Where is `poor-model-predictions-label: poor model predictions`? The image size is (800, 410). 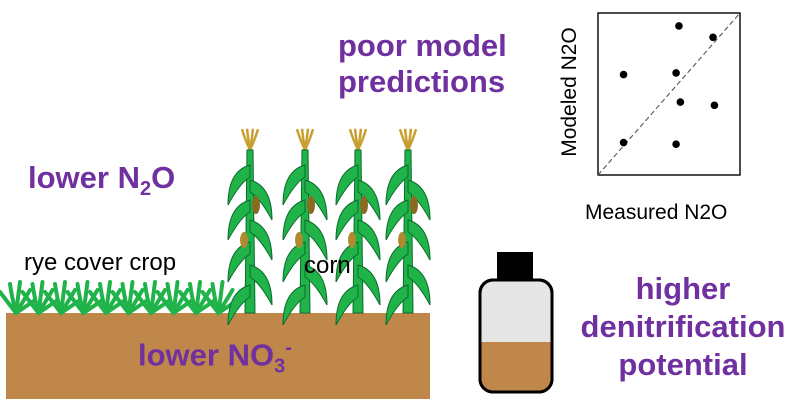 poor-model-predictions-label: poor model predictions is located at coordinates (422, 64).